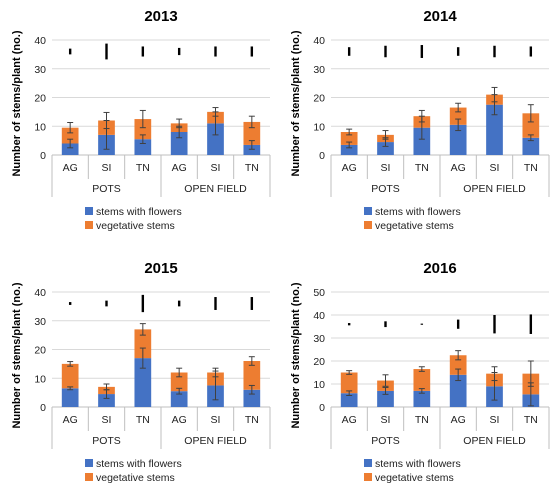 The image size is (550, 495). I want to click on chart-title: 2015, so click(160, 268).